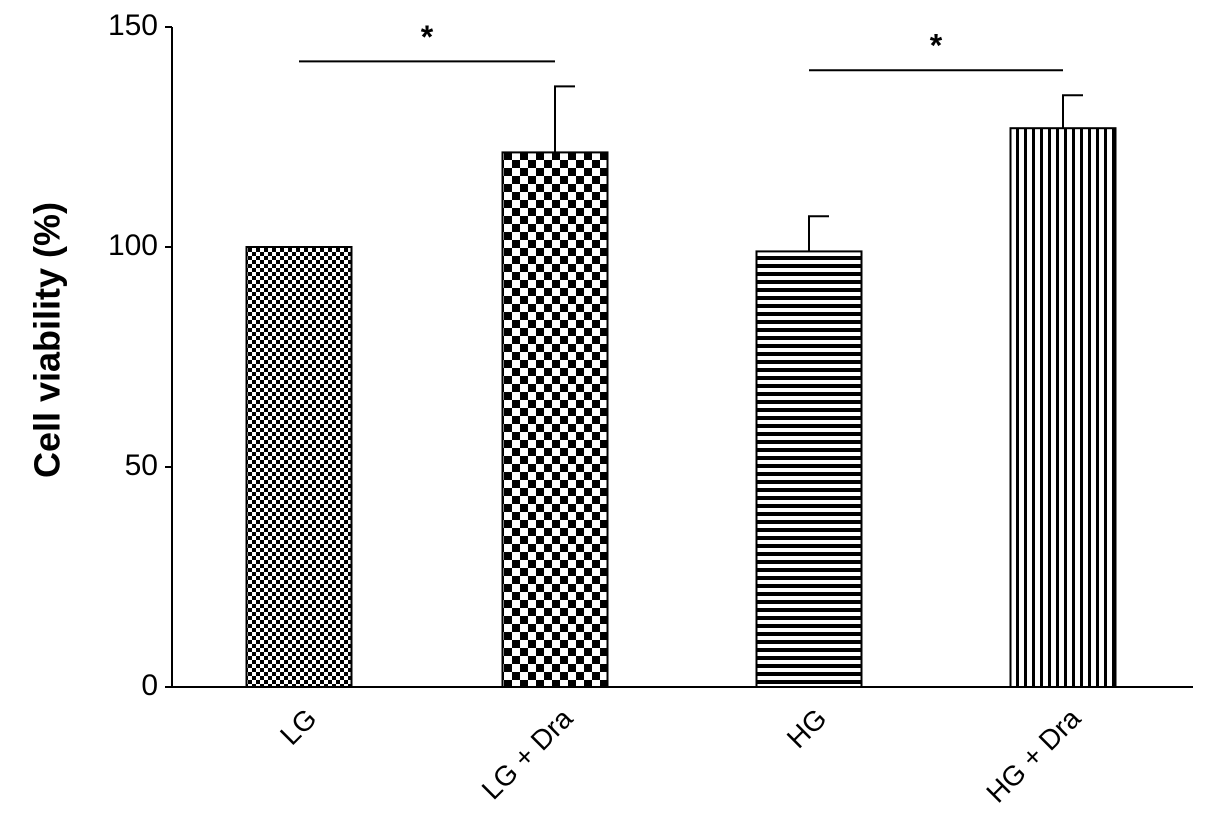  I want to click on x-tick-label: HG, so click(807, 729).